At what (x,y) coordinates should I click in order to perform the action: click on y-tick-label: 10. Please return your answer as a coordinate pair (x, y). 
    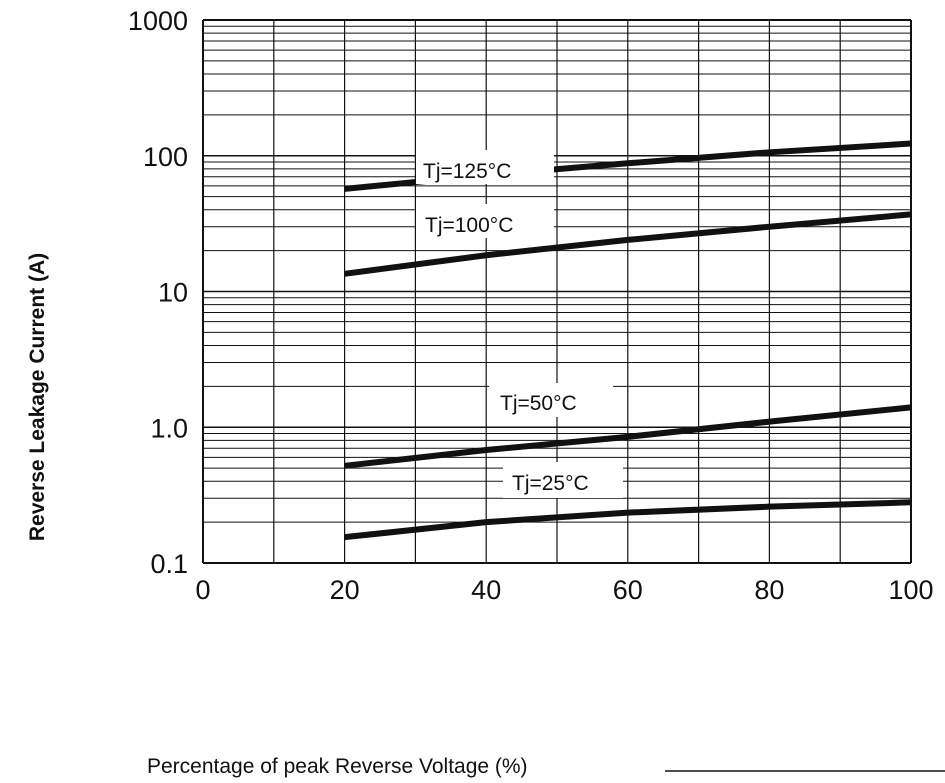
    Looking at the image, I should click on (173, 293).